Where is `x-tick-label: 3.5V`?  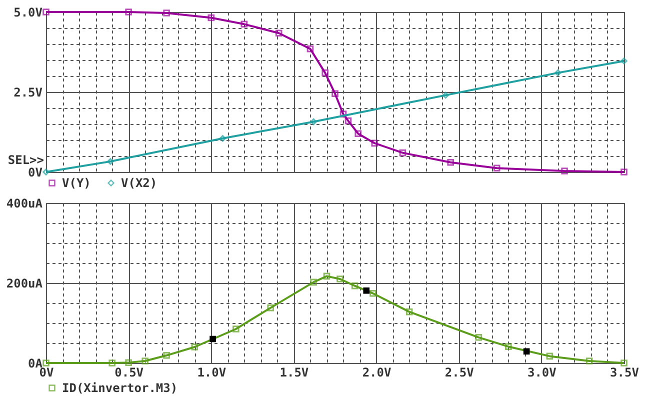
x-tick-label: 3.5V is located at coordinates (624, 373).